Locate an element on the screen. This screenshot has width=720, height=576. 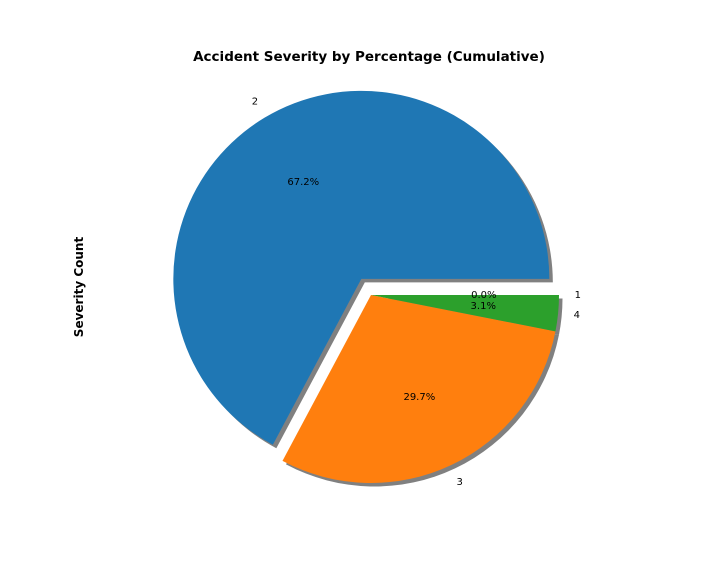
slice-label-3: 3 is located at coordinates (459, 482).